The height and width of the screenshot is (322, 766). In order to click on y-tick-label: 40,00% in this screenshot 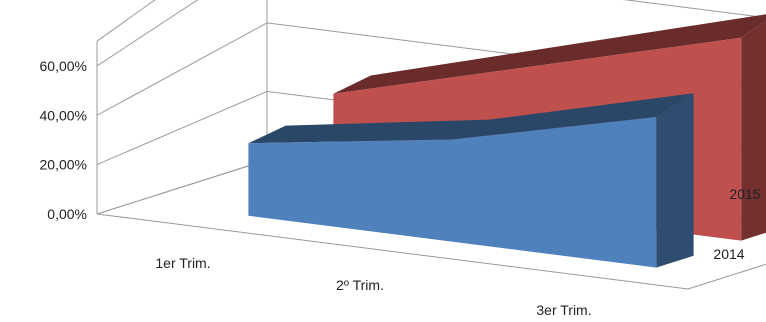, I will do `click(63, 115)`.